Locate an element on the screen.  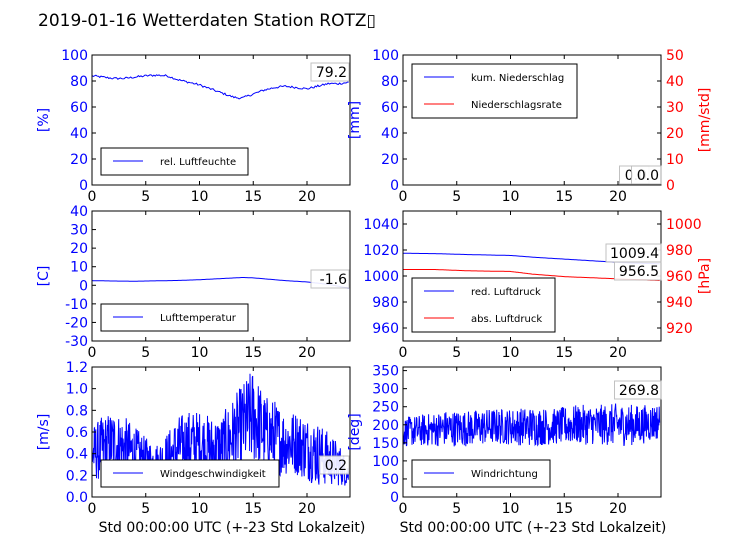
y-axis-label: [mm] is located at coordinates (355, 120).